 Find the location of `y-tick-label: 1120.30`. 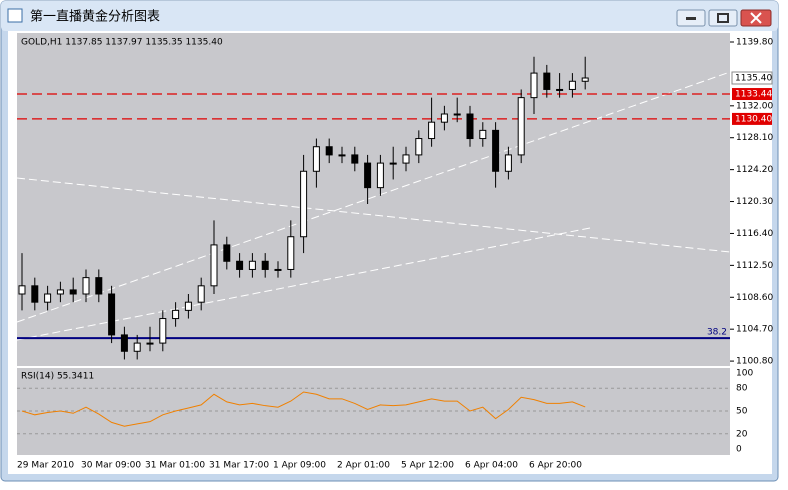

y-tick-label: 1120.30 is located at coordinates (754, 202).